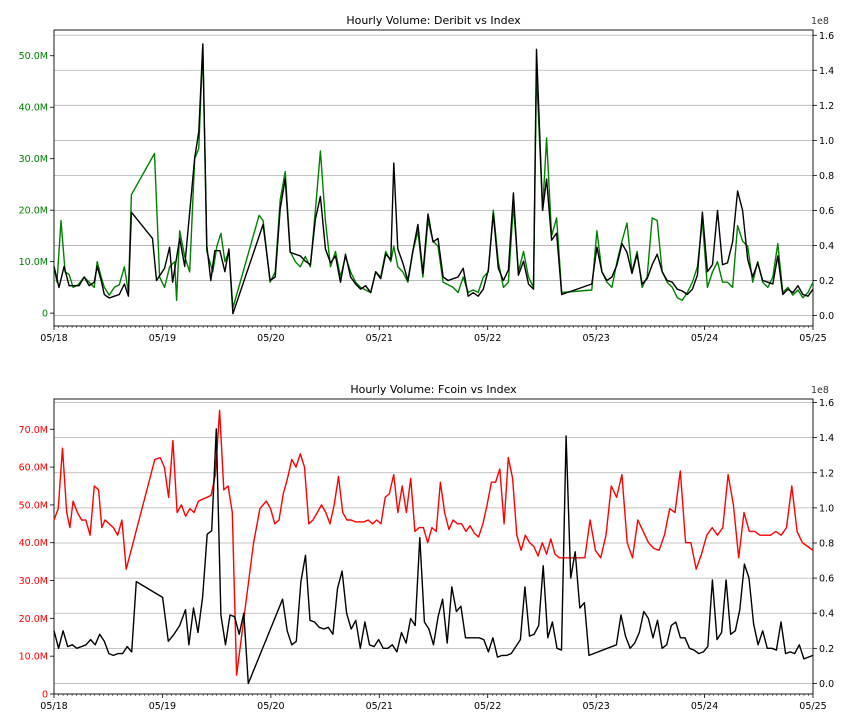 The image size is (855, 728). Describe the element at coordinates (433, 20) in the screenshot. I see `chart-title: Hourly Volume: Deribit vs Index` at that location.